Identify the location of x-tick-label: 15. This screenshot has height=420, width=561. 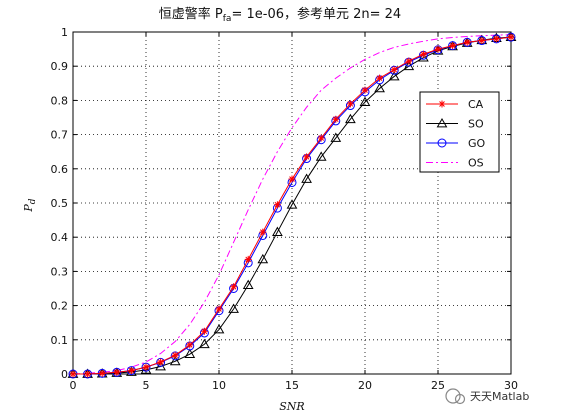
(292, 385).